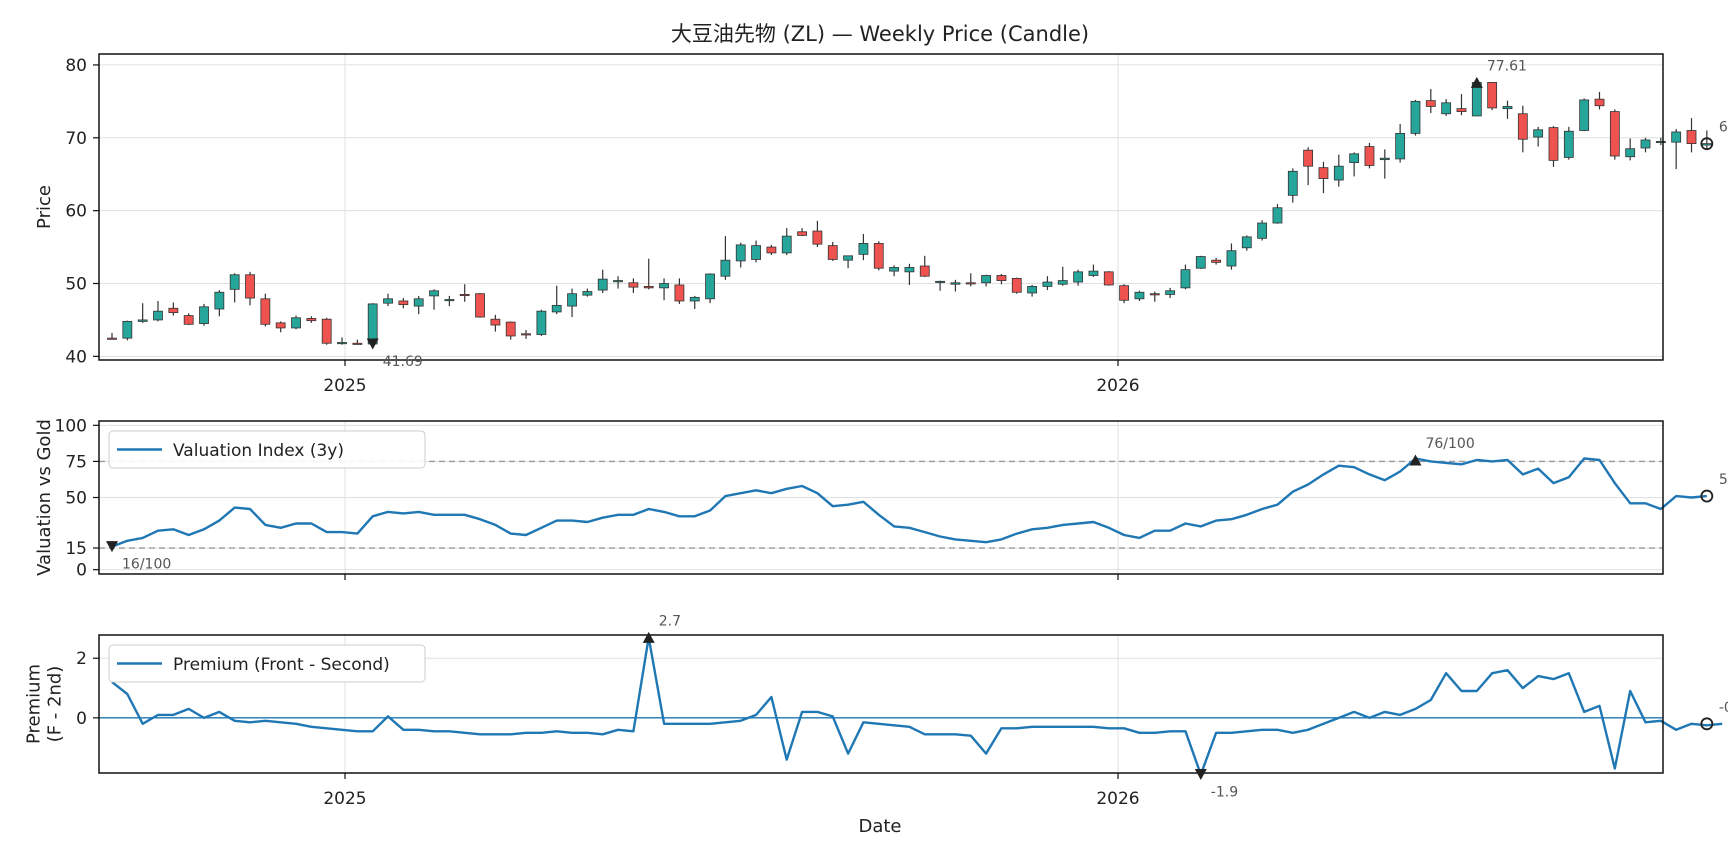 The height and width of the screenshot is (853, 1728). What do you see at coordinates (81, 571) in the screenshot?
I see `y-tick-label-0: 0` at bounding box center [81, 571].